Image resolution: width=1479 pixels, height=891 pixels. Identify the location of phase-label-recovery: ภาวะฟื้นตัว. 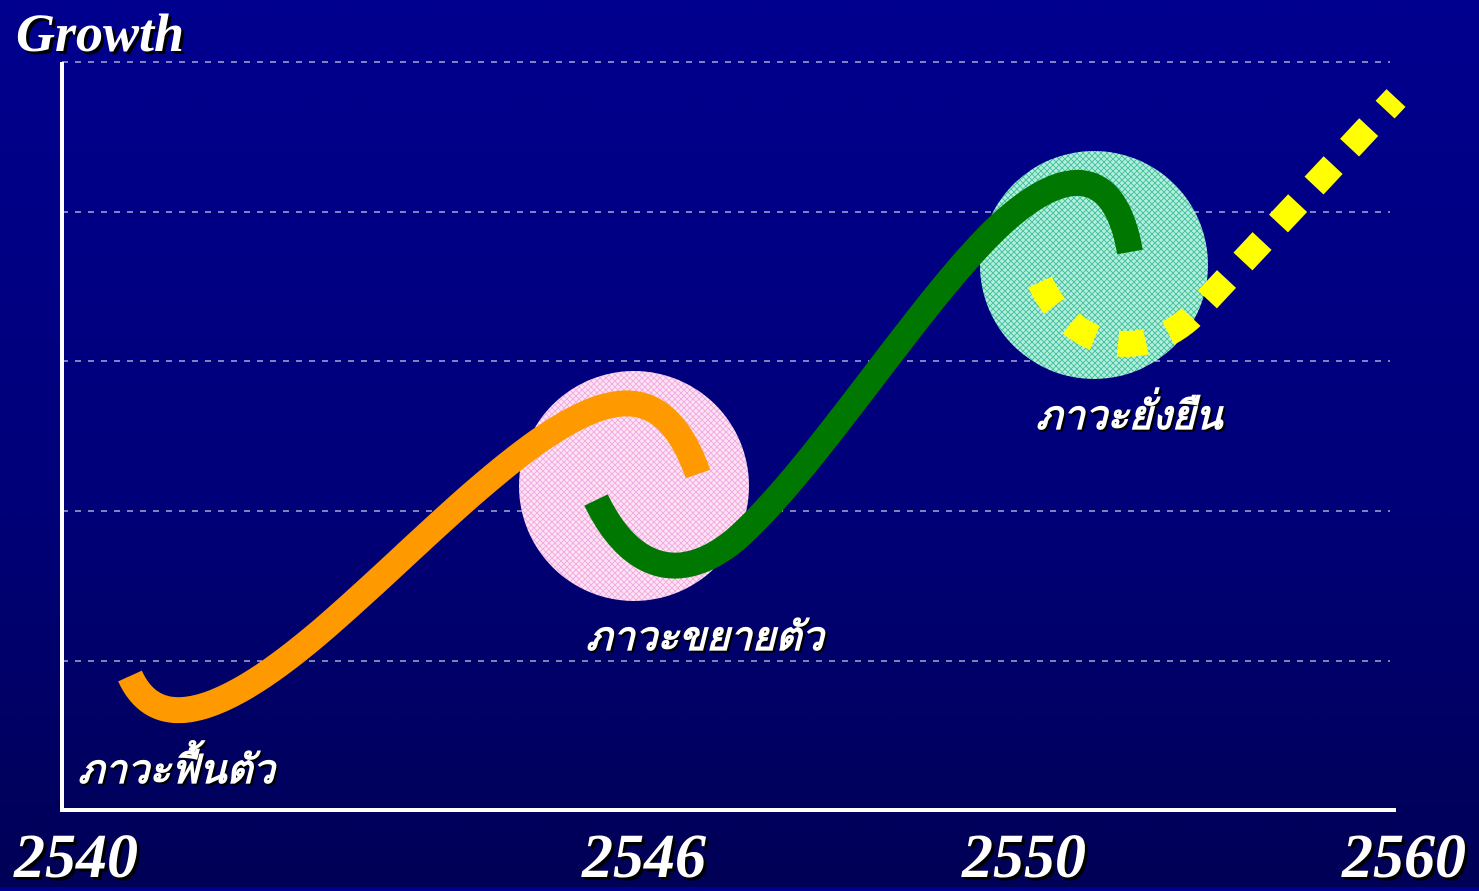
(176, 769).